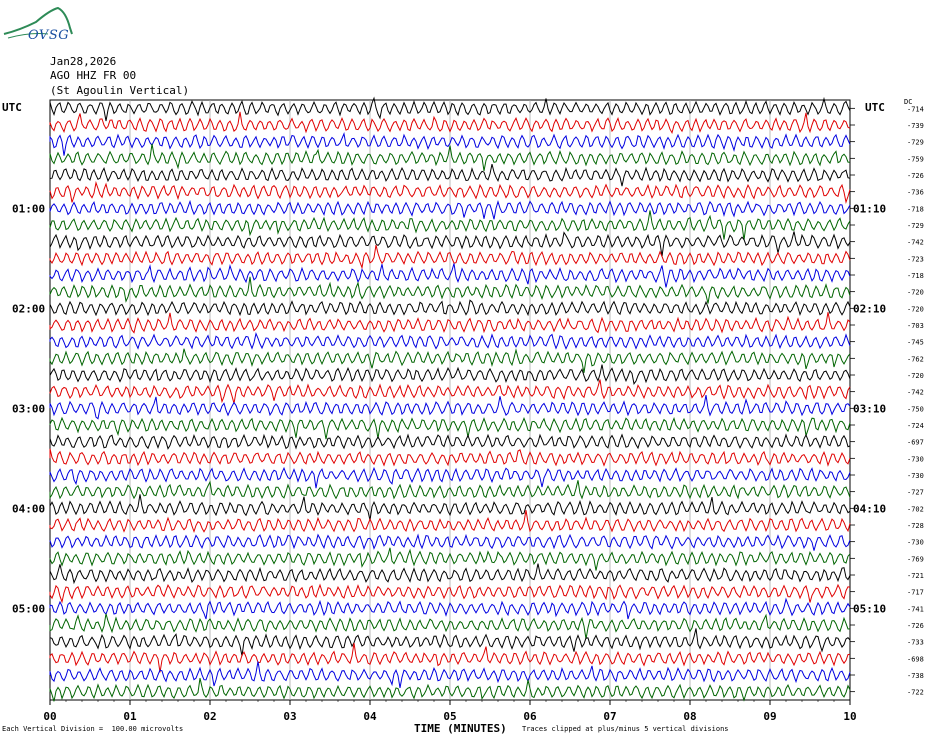 The image size is (930, 744). What do you see at coordinates (49, 35) in the screenshot?
I see `logo-text: OVSG` at bounding box center [49, 35].